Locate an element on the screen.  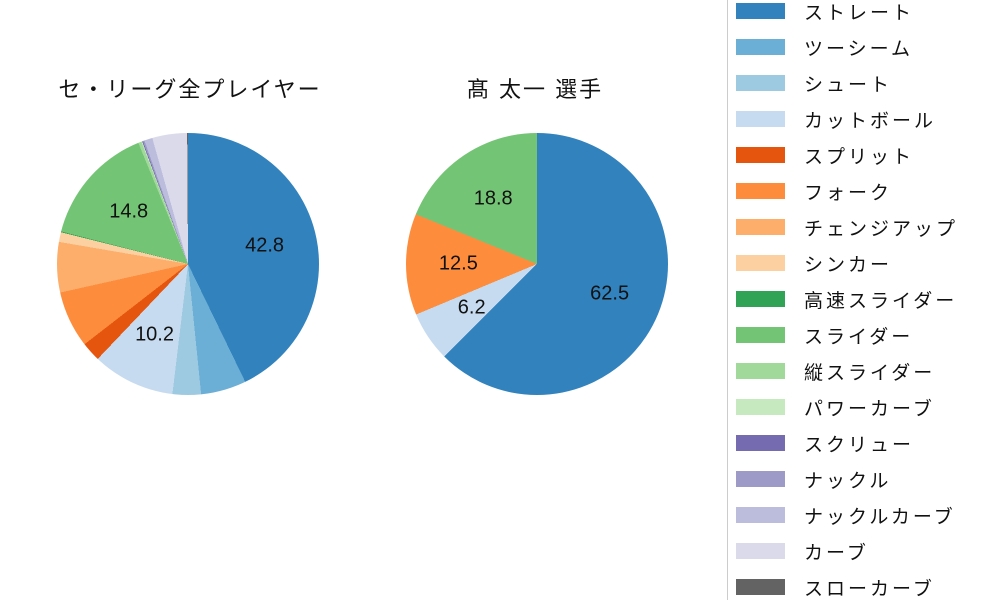
slice-label: 10.2 is located at coordinates (154, 334).